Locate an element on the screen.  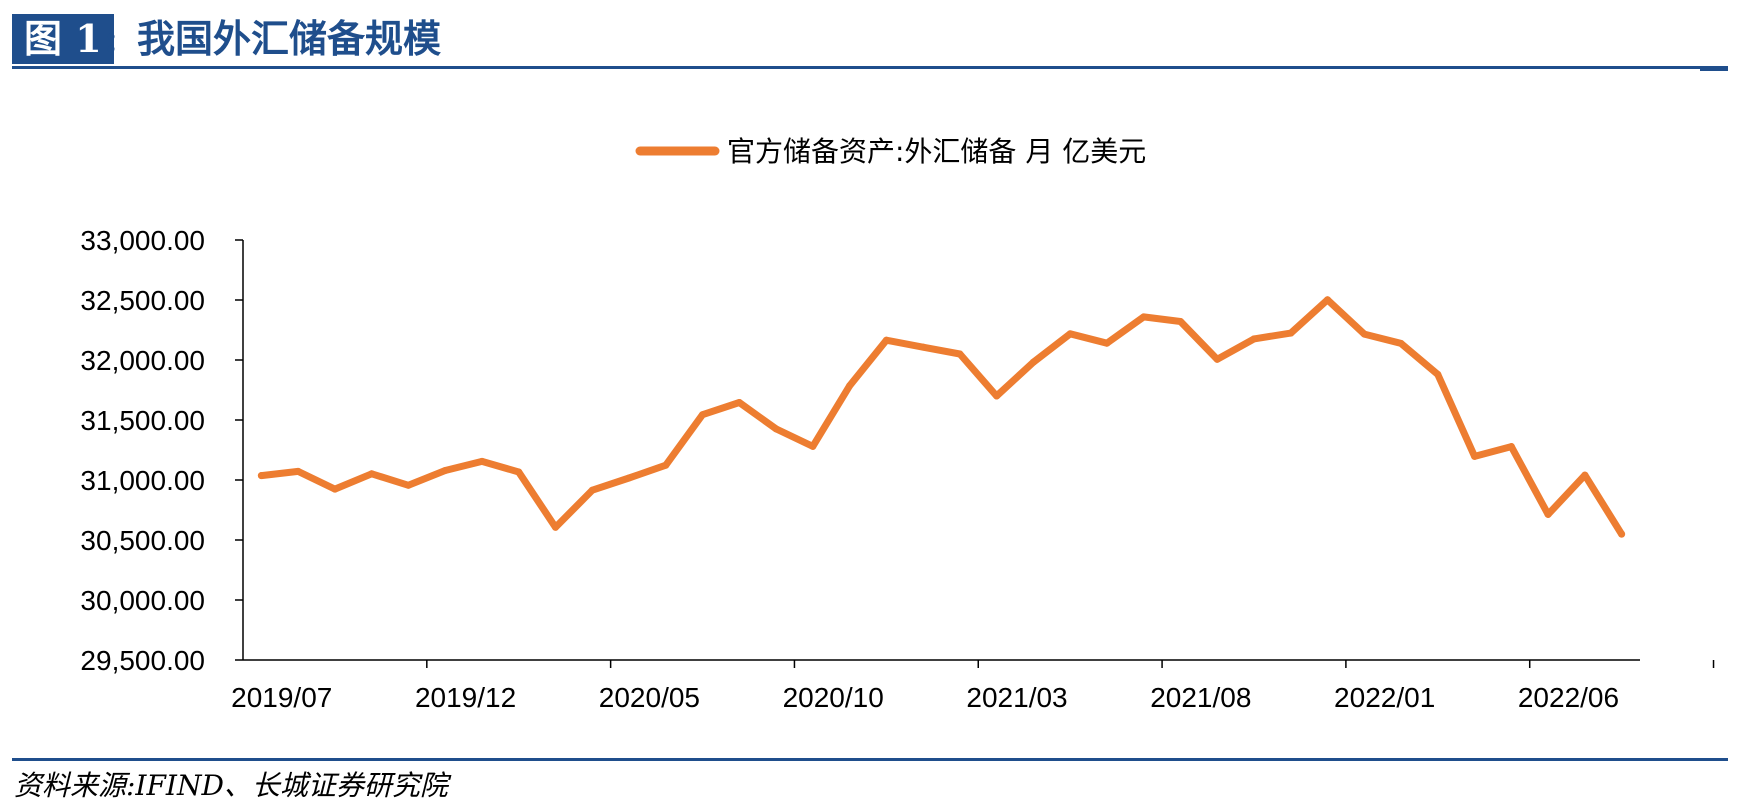
x-tick-label: 2022/01 is located at coordinates (1384, 697).